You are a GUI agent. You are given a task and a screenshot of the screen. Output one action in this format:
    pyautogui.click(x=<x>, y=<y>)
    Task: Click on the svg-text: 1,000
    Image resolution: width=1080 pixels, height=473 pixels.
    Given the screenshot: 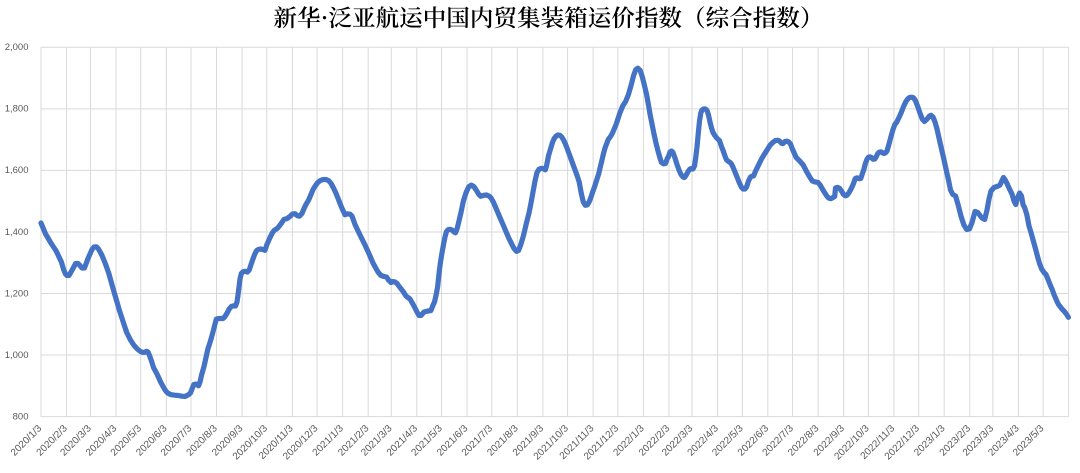 What is the action you would take?
    pyautogui.click(x=17, y=355)
    